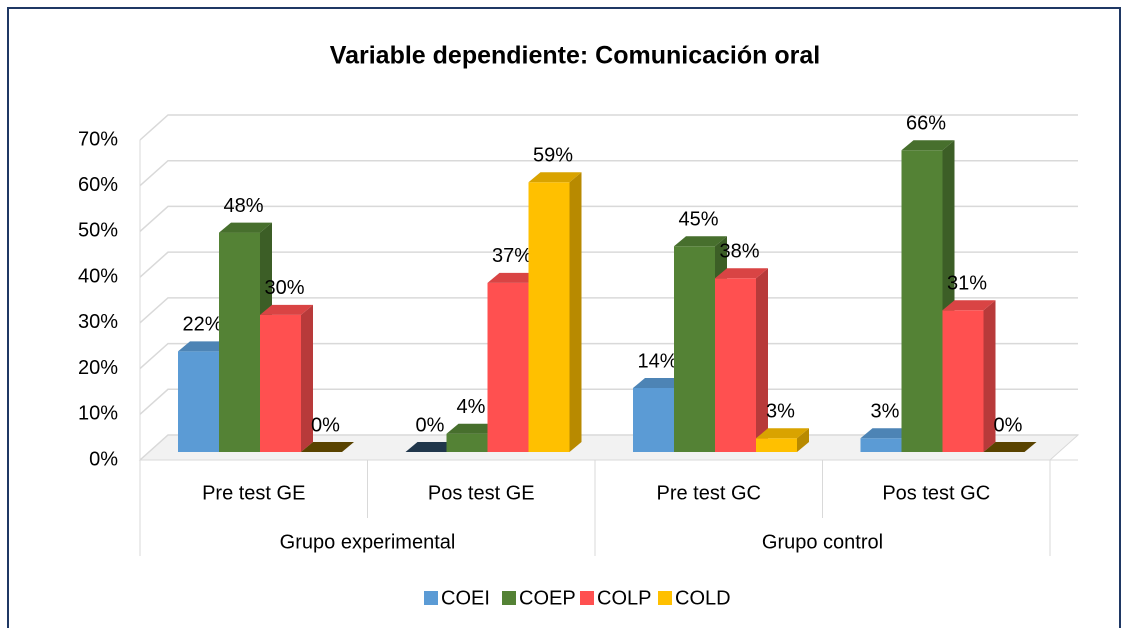 The width and height of the screenshot is (1129, 628). What do you see at coordinates (243, 206) in the screenshot?
I see `data-label: 48%` at bounding box center [243, 206].